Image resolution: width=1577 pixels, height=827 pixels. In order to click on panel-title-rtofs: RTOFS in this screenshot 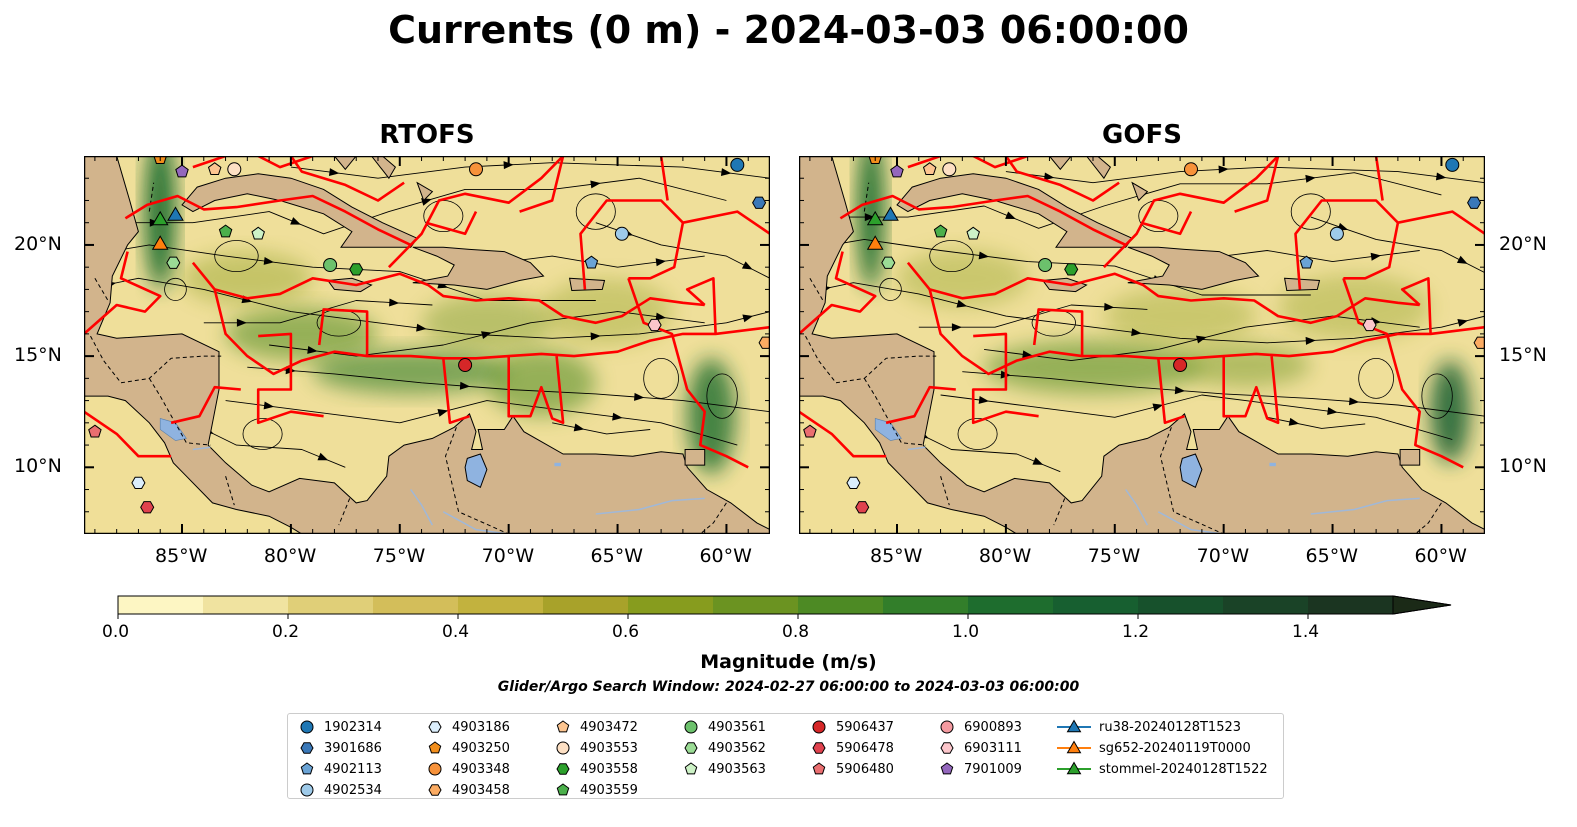, I will do `click(427, 135)`.